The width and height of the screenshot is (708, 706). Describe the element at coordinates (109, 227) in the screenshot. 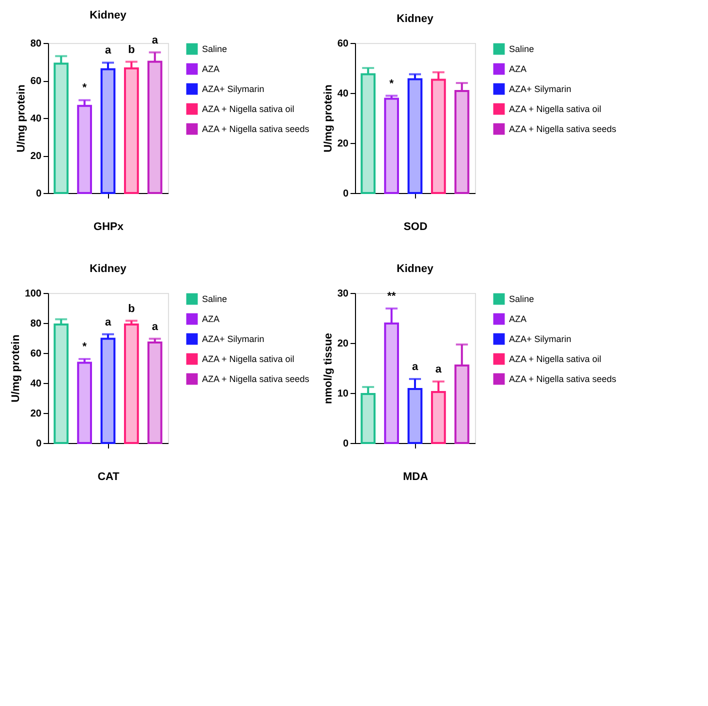

I see `x-axis-title: GHPx` at that location.